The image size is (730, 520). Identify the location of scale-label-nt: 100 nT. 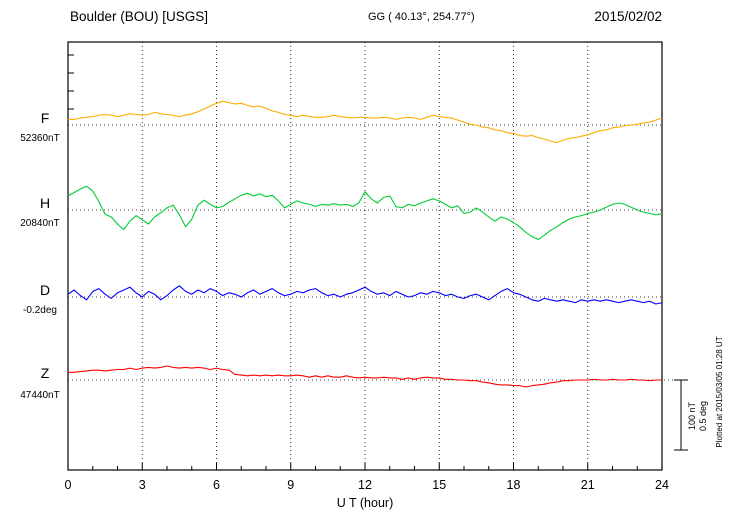
(692, 415).